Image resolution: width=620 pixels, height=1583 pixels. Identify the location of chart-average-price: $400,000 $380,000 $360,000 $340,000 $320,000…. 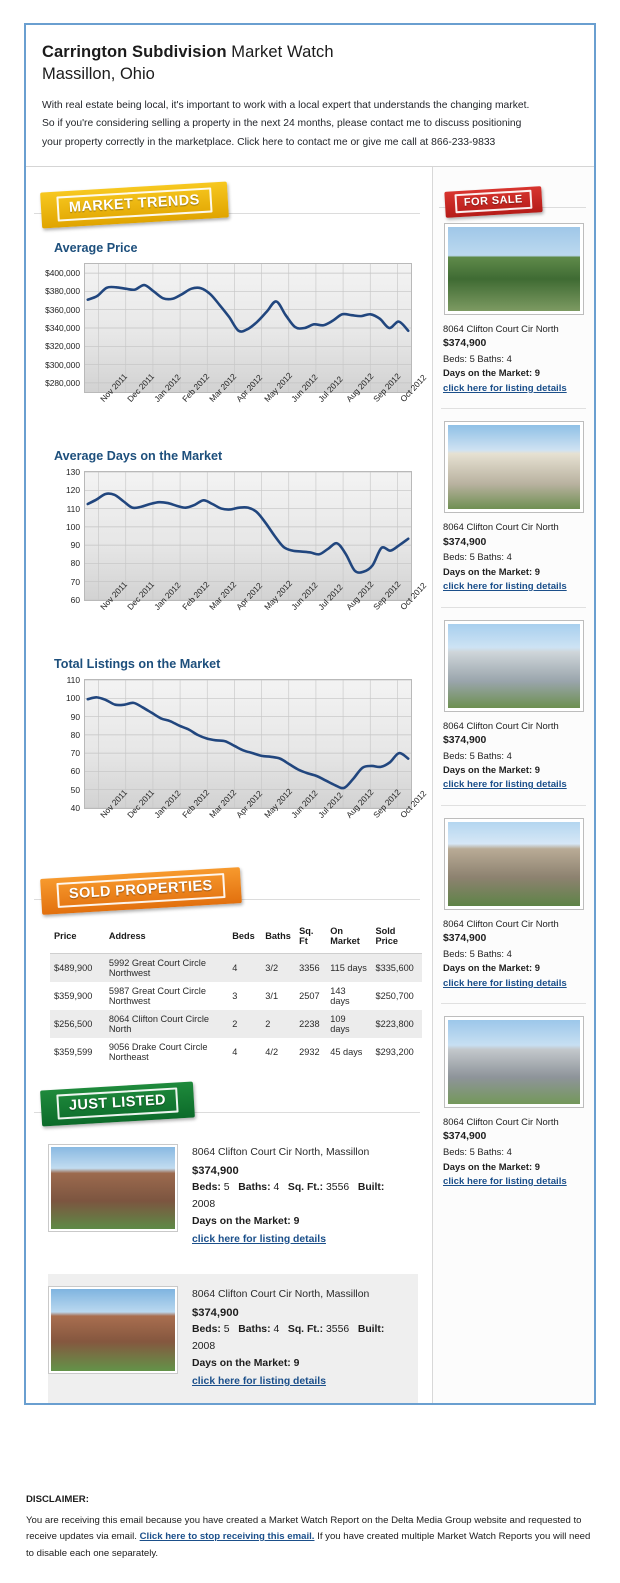
(228, 327).